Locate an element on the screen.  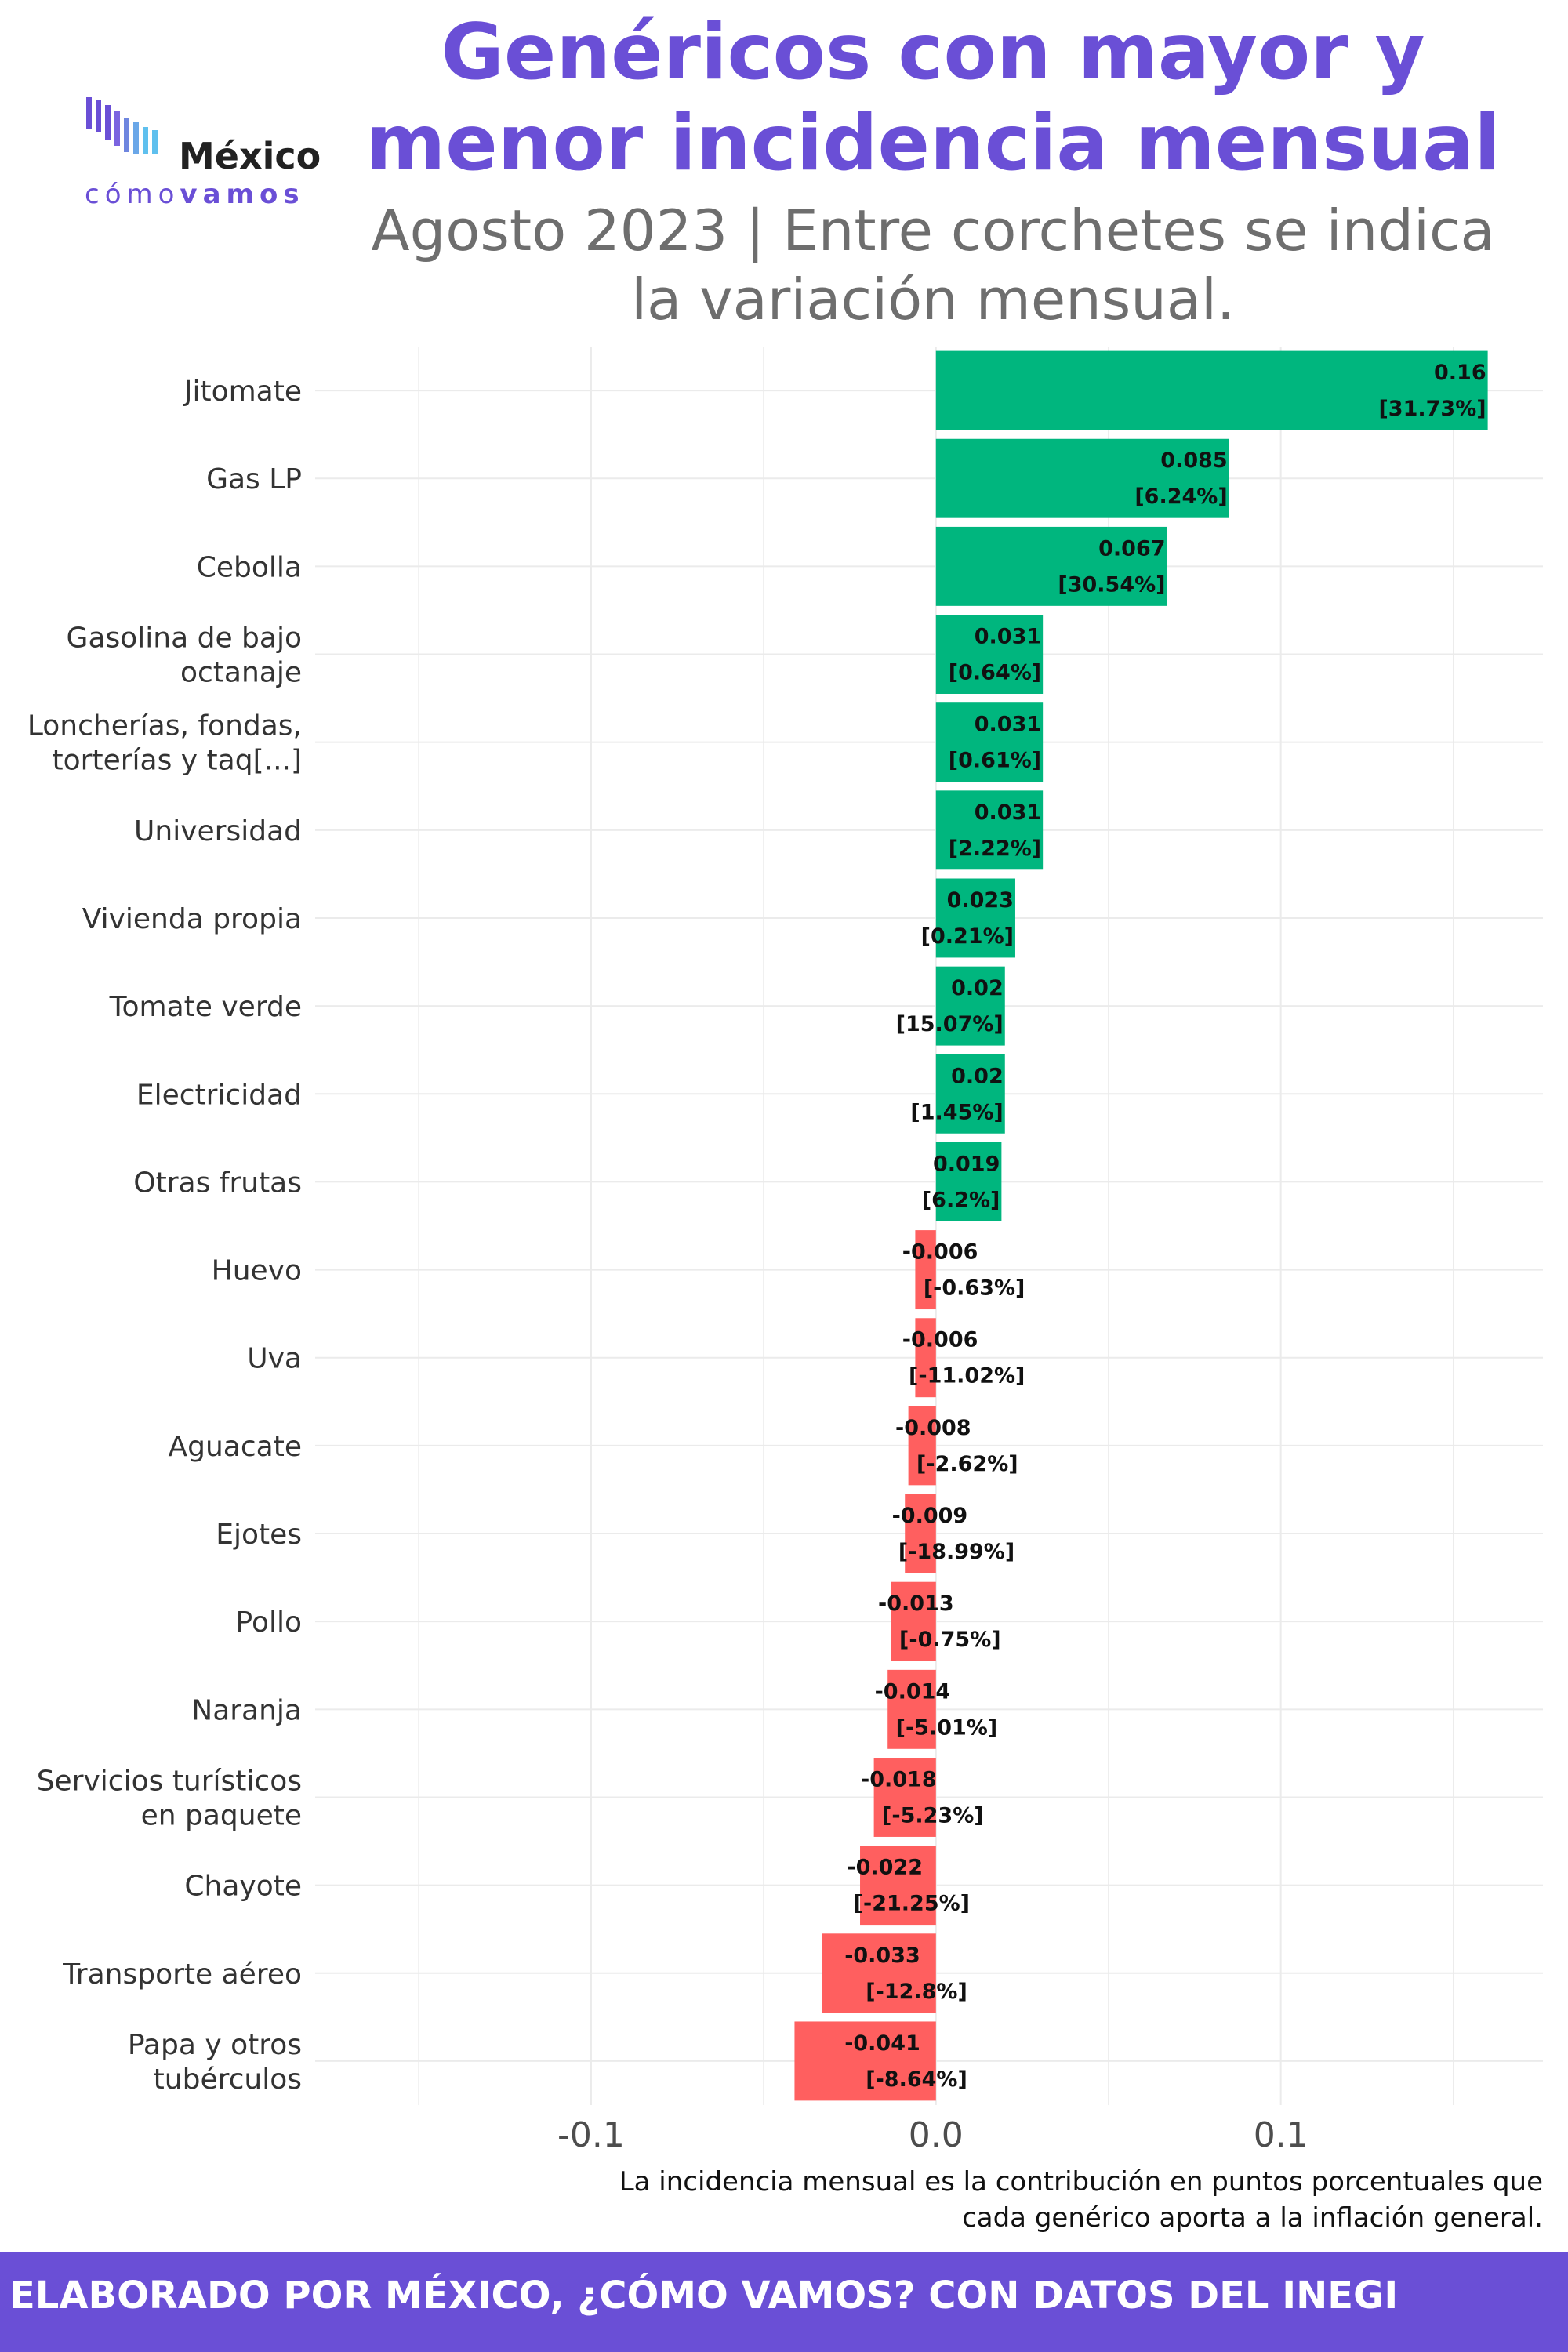
category-label: Pollo is located at coordinates (269, 1623).